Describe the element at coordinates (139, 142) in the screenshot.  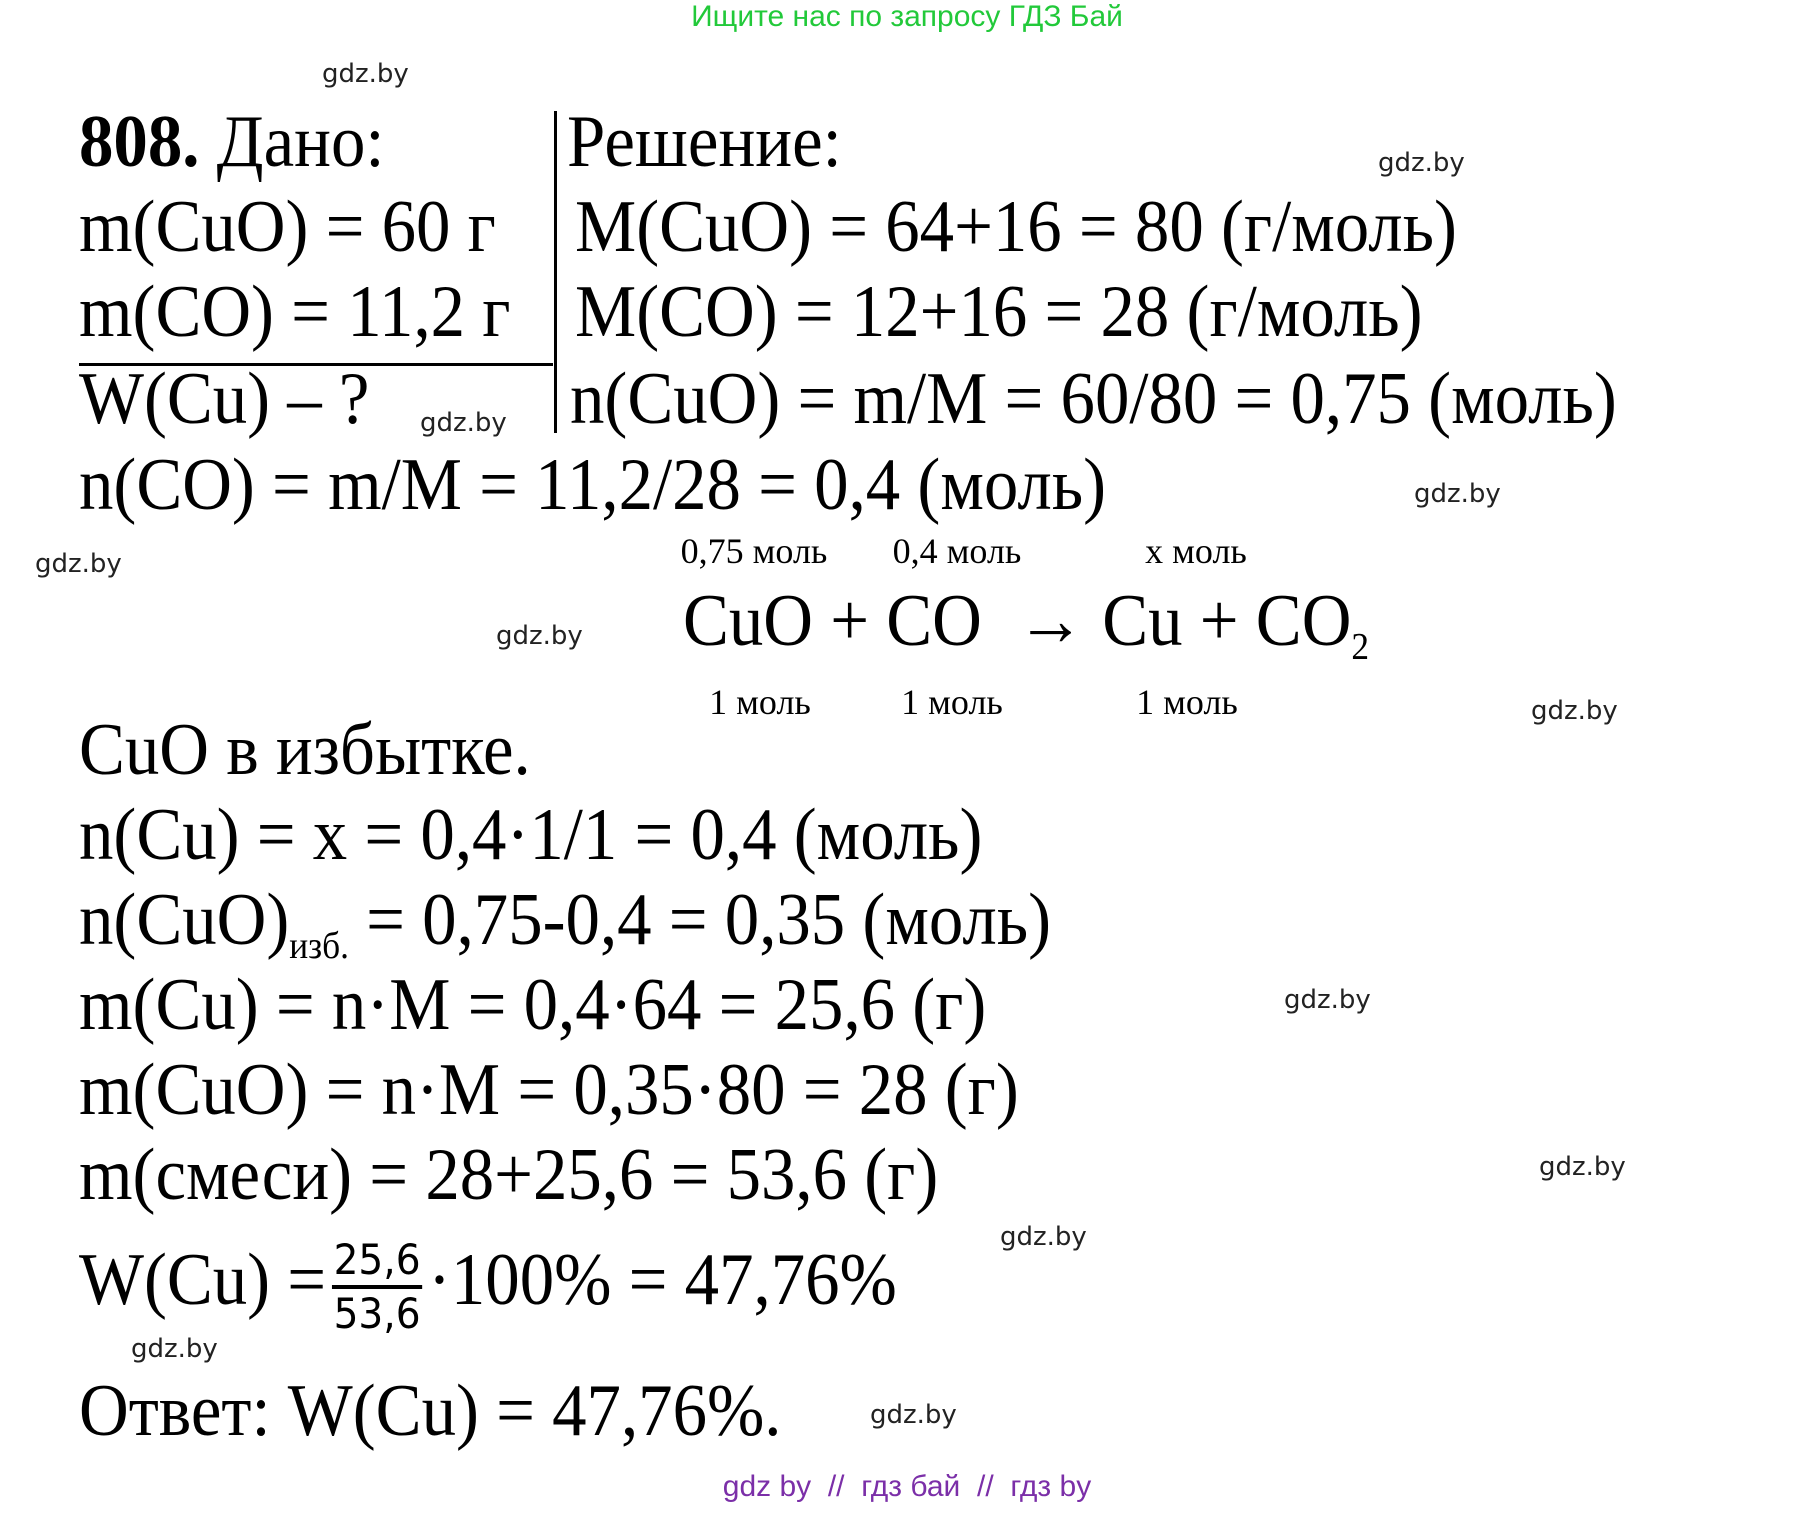
I see `problem-number: 808.` at that location.